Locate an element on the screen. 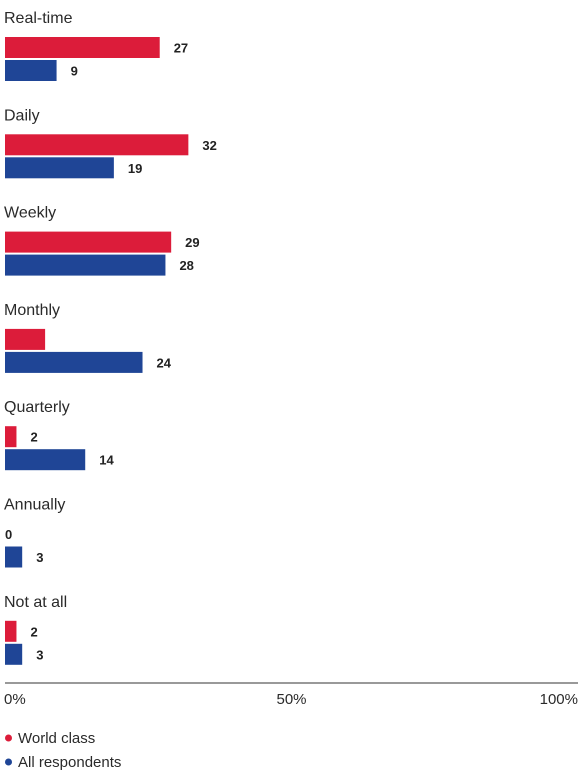 The width and height of the screenshot is (580, 777). value-label-world-class-real-time: 27 is located at coordinates (181, 48).